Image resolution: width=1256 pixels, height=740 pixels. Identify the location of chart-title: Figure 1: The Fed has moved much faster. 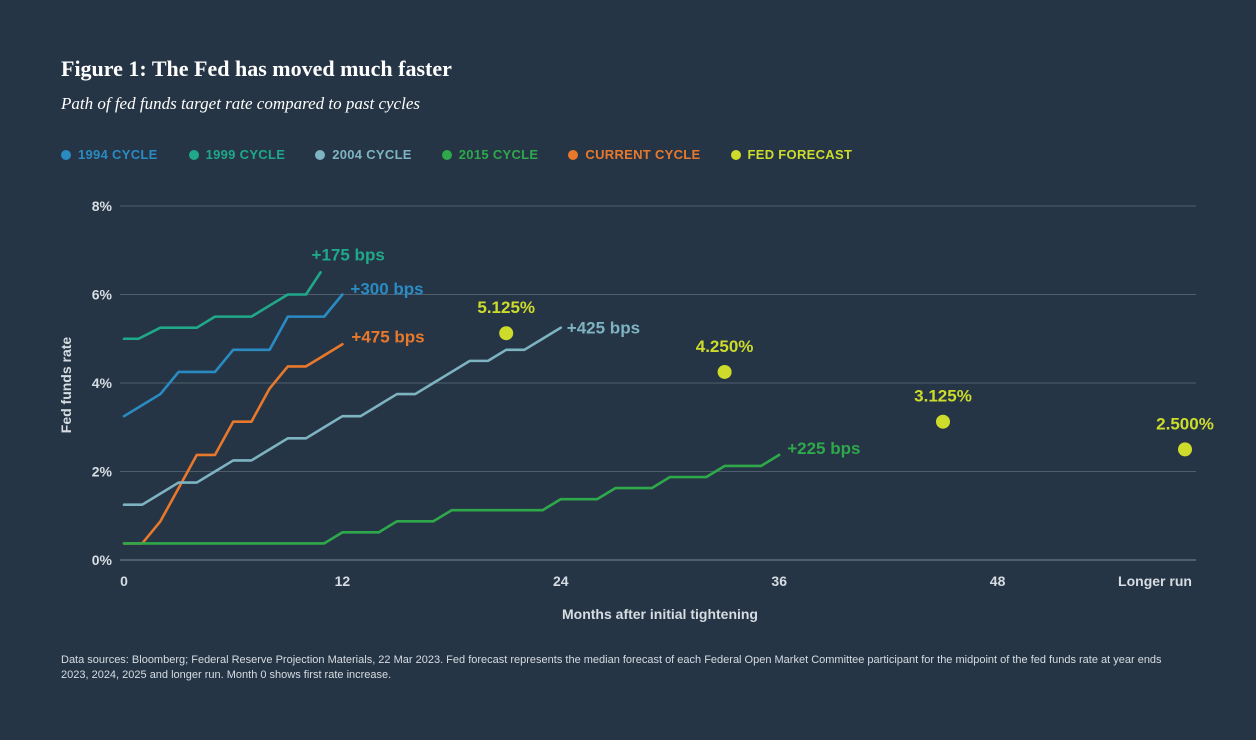
(256, 68).